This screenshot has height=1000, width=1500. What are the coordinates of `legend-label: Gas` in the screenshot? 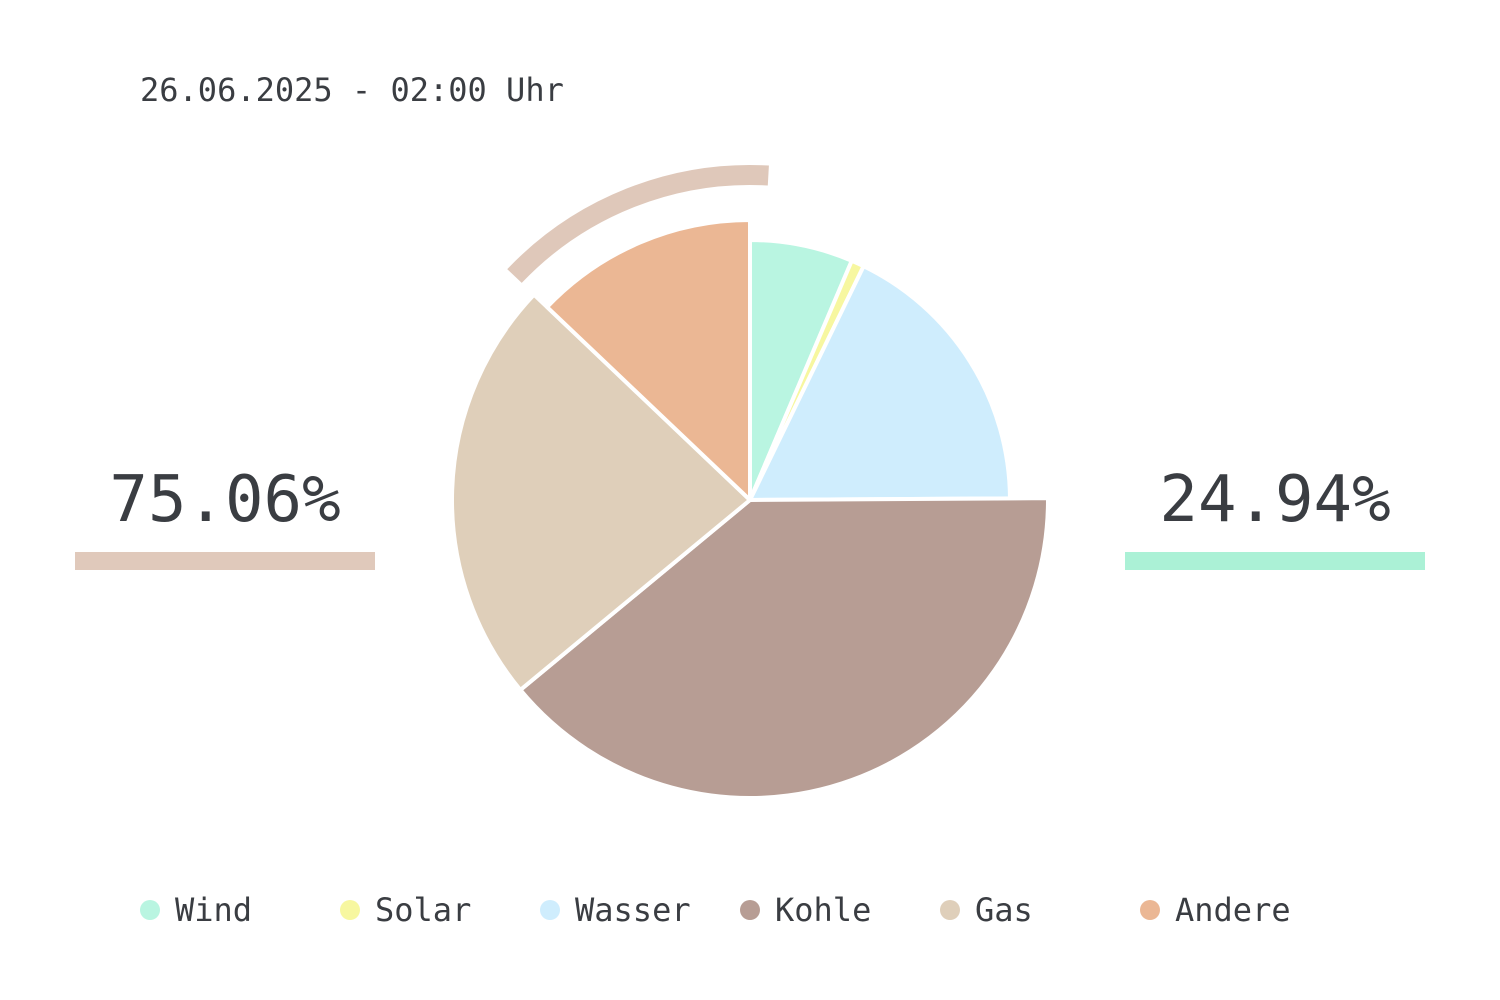 It's located at (1004, 910).